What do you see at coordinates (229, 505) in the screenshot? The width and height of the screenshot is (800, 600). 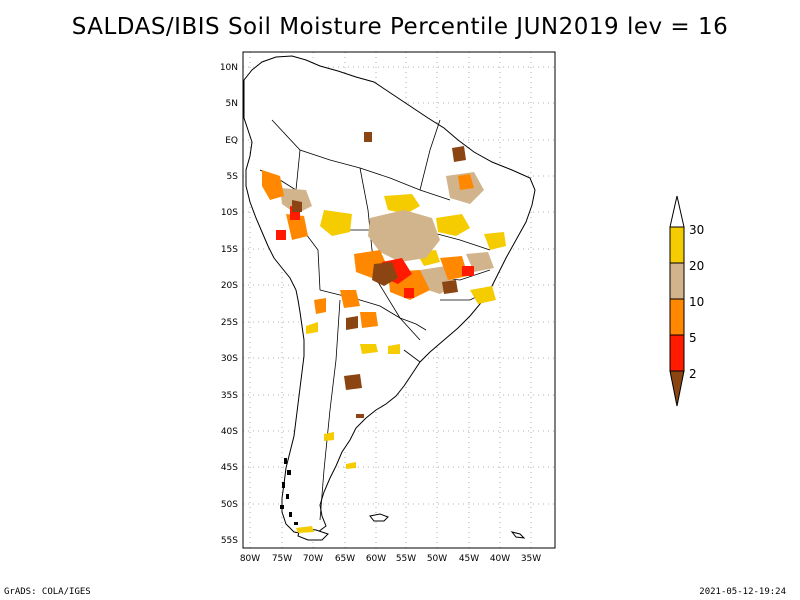 I see `lat-tick-label: 50S` at bounding box center [229, 505].